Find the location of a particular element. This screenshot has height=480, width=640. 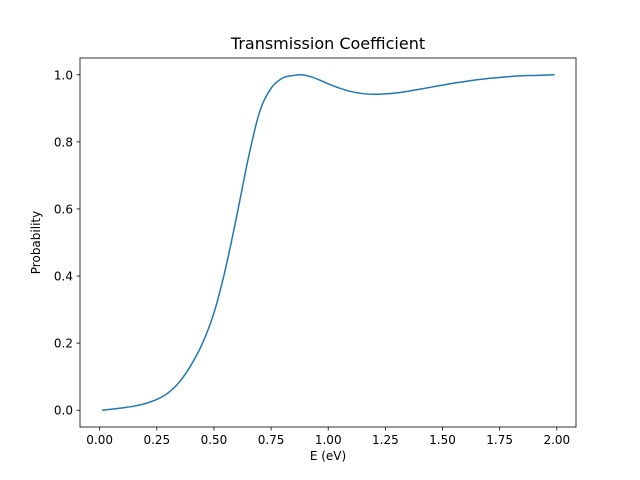

y-axis-ticks: 0.0 0.2 0.4 0.6 0.8 1.0 is located at coordinates (67, 243).